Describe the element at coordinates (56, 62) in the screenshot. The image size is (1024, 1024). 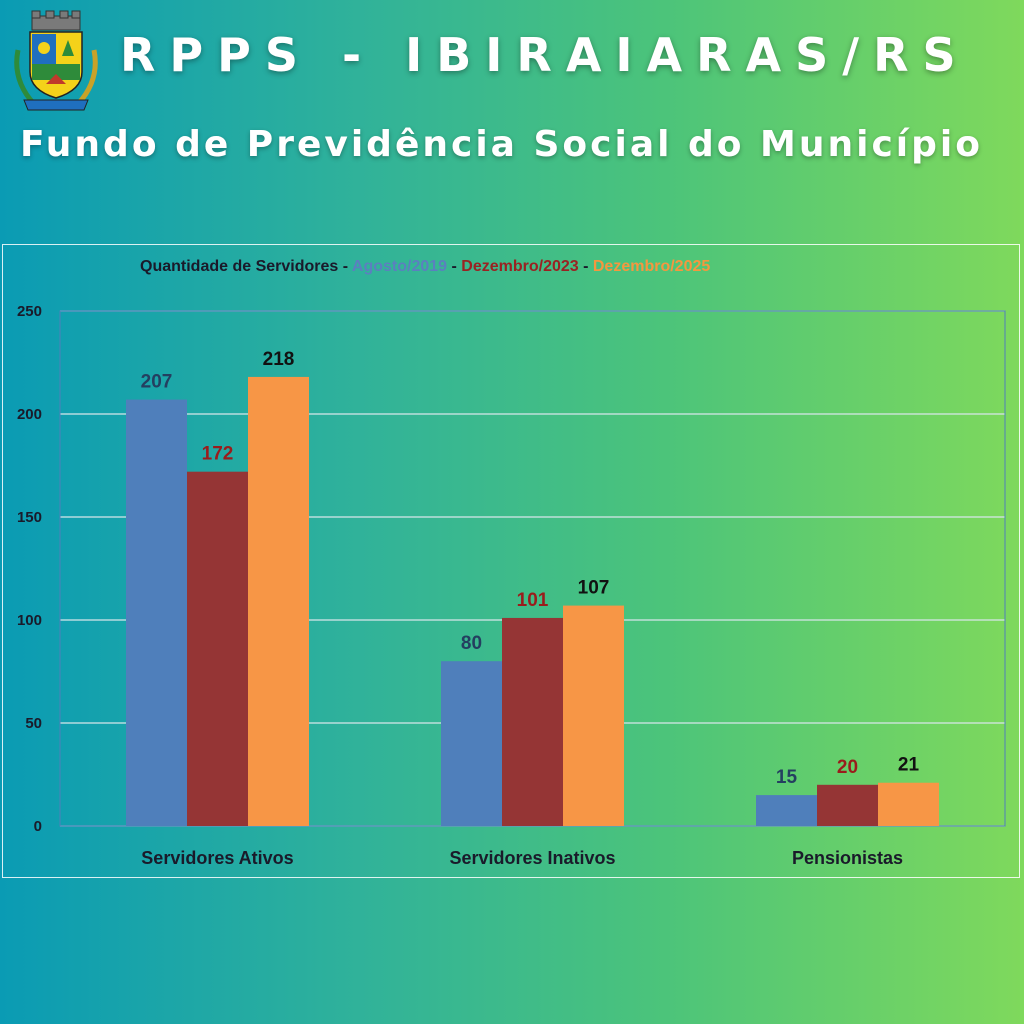
I see `municipal-crest-icon` at that location.